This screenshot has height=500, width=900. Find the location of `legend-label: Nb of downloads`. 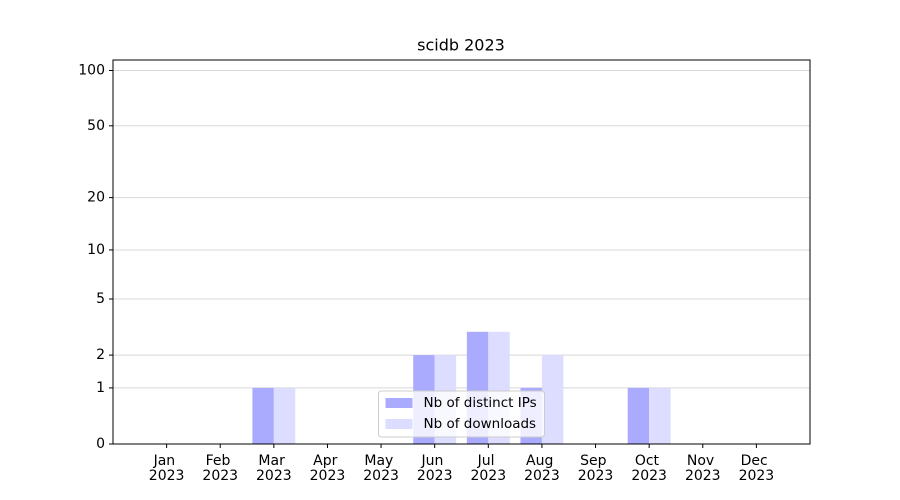

legend-label: Nb of downloads is located at coordinates (480, 424).